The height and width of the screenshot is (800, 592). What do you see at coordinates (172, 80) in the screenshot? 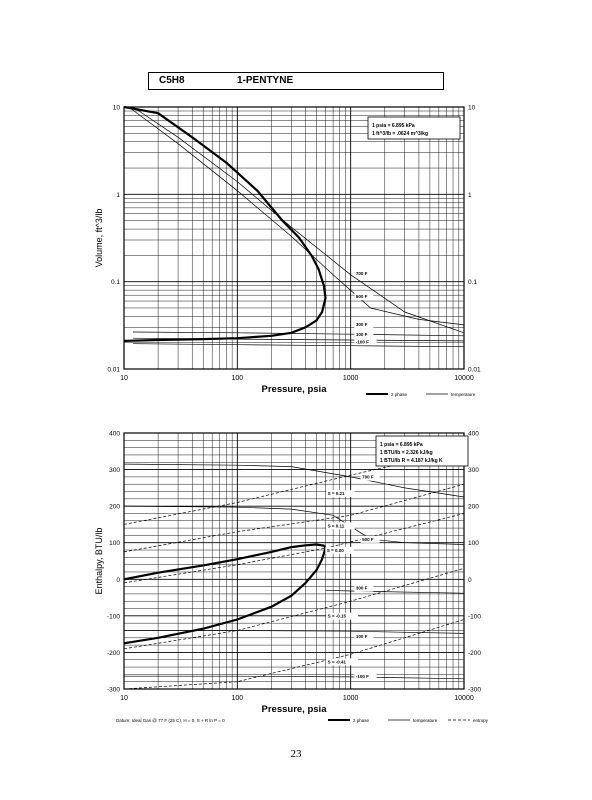
I see `compound-formula: C5H8` at bounding box center [172, 80].